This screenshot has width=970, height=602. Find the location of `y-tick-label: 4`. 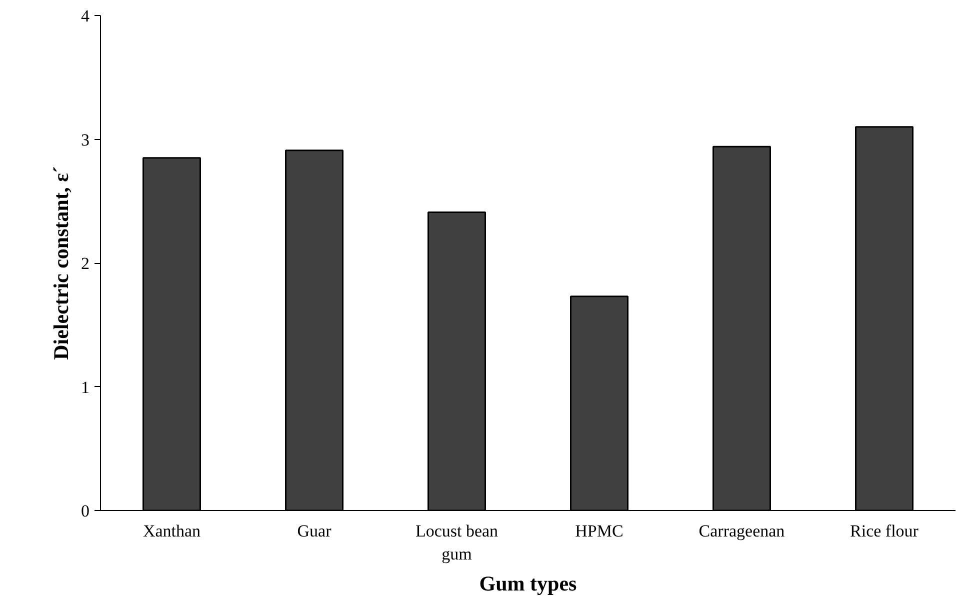

y-tick-label: 4 is located at coordinates (85, 16).